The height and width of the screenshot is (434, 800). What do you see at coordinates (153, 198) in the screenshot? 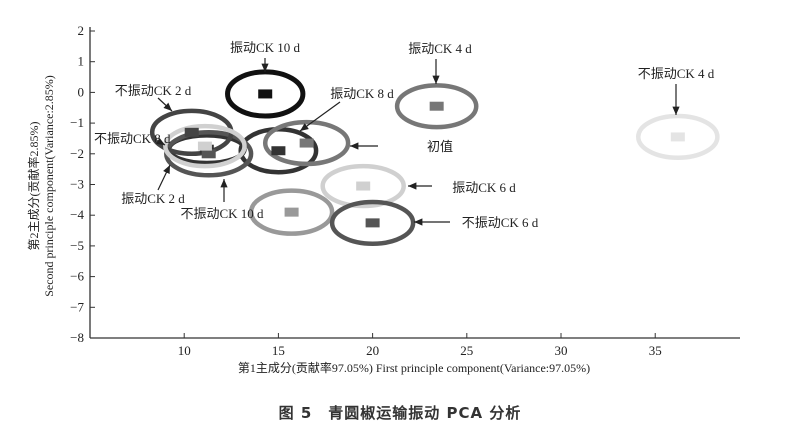
I see `annotation-label: 振动CK 2 d` at bounding box center [153, 198].